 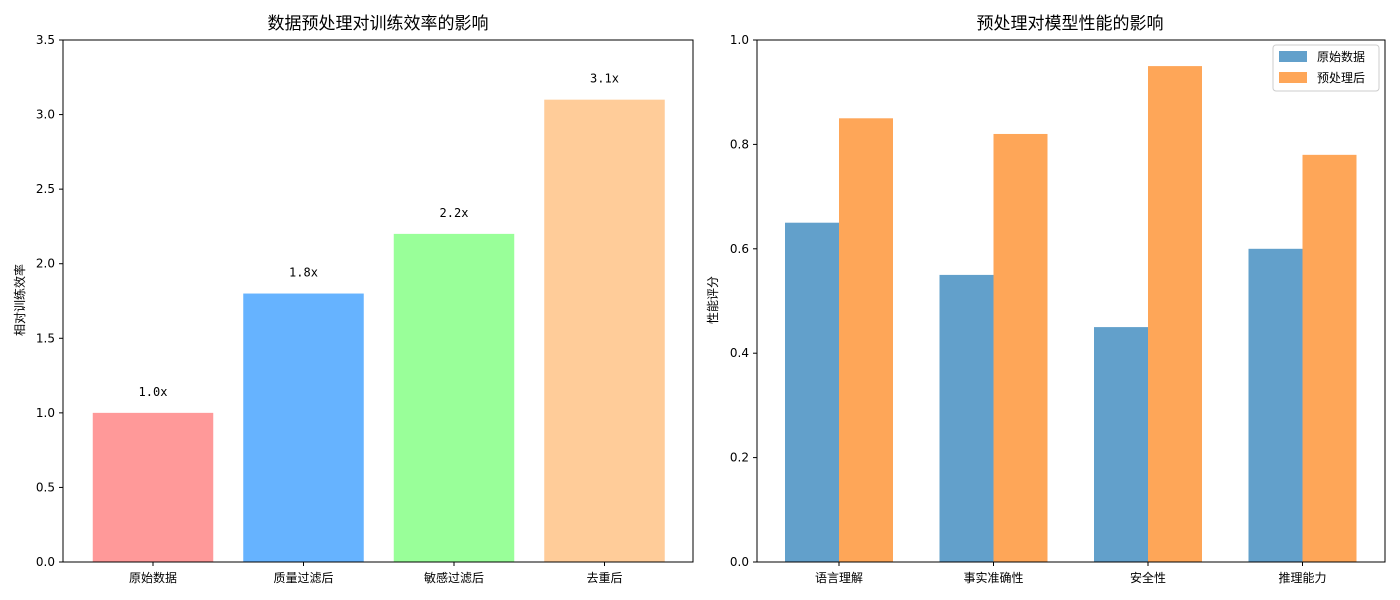 I want to click on x-tick-label: 事实准确性, so click(x=993, y=577).